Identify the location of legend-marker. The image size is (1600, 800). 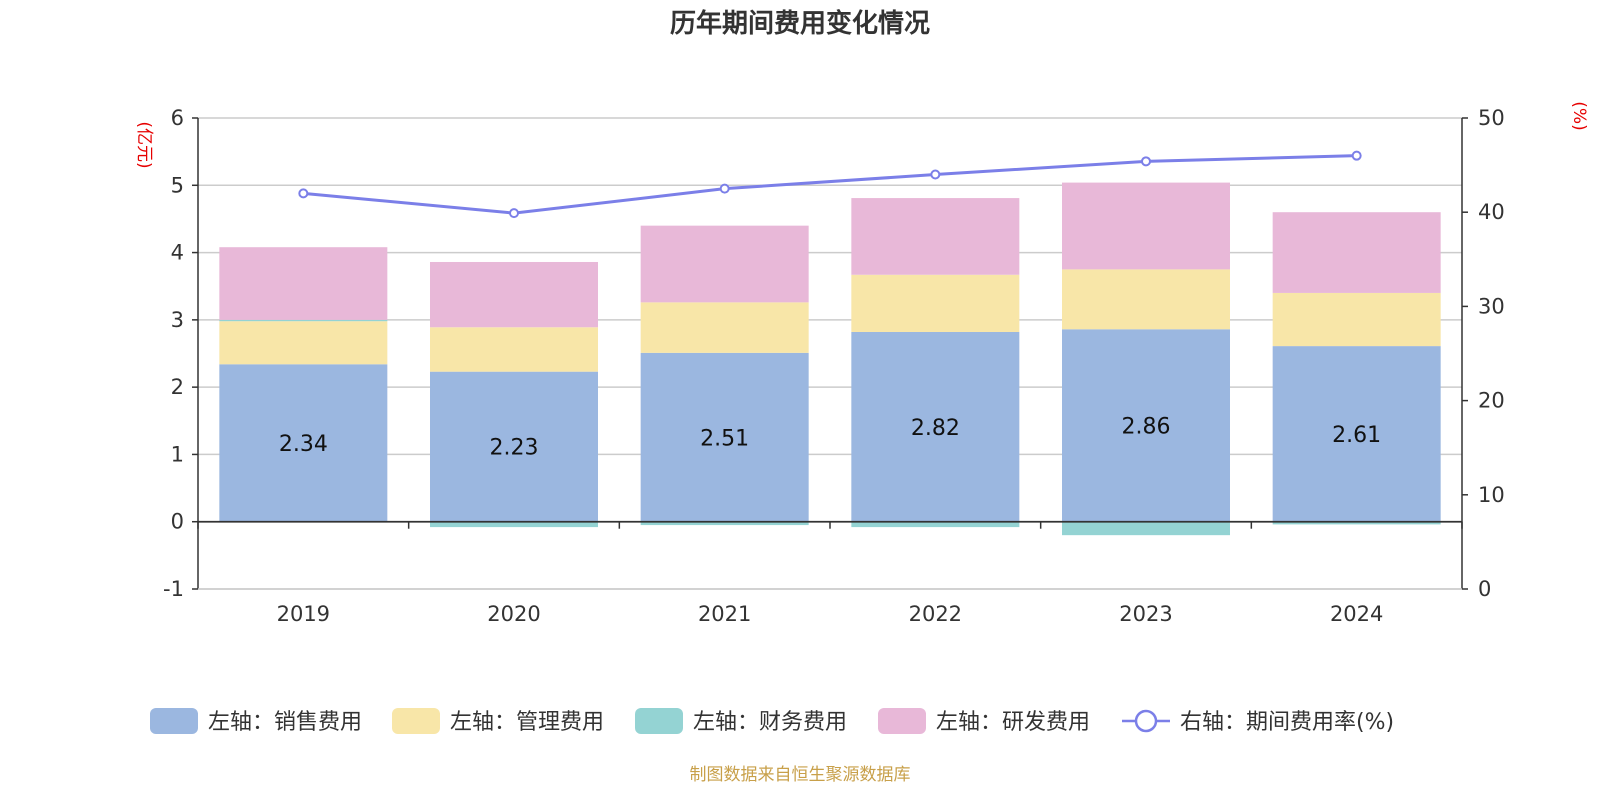
(1146, 721).